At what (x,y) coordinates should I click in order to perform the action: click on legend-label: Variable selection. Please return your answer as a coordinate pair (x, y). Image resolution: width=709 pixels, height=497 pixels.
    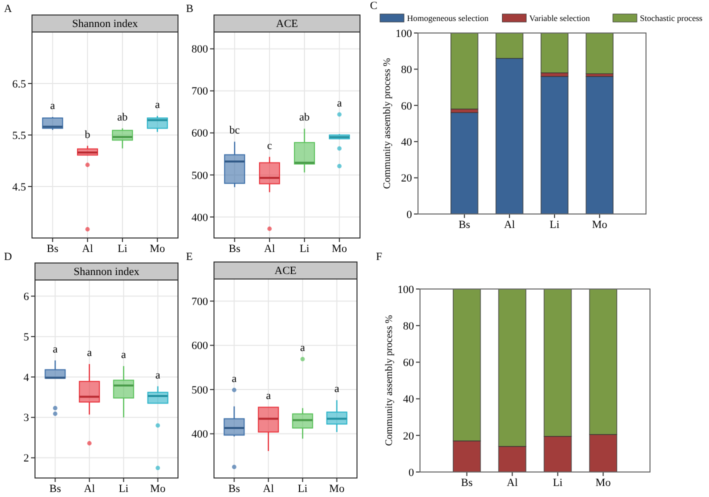
    Looking at the image, I should click on (560, 18).